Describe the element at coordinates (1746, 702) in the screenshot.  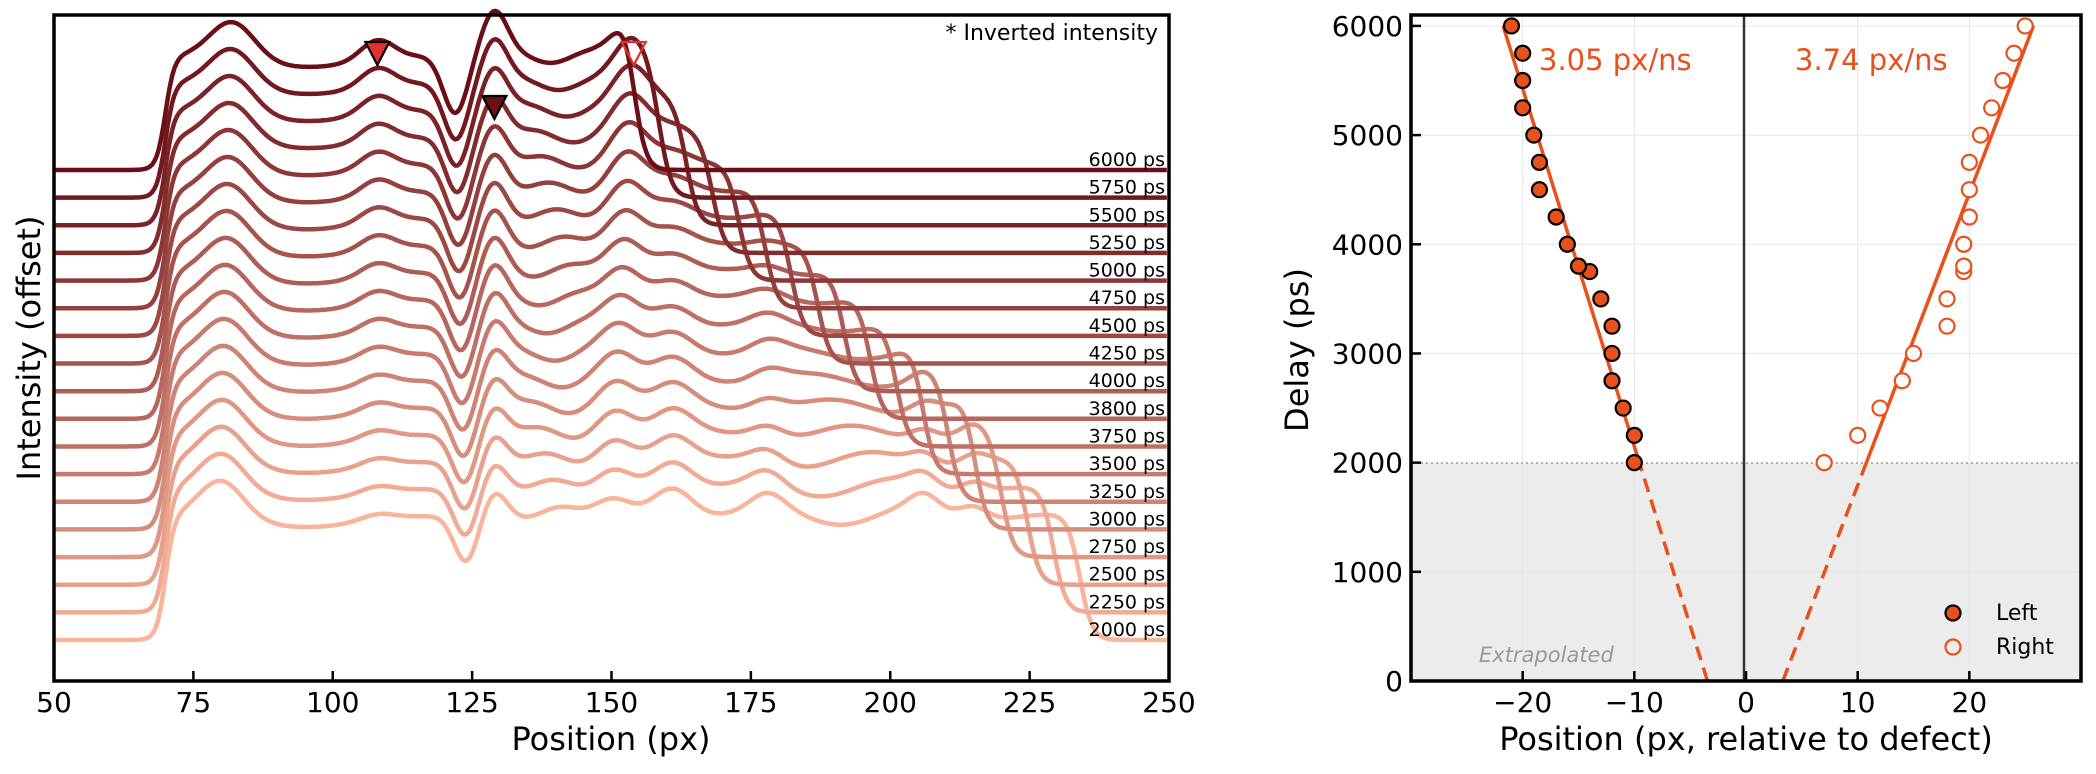
I see `right-x-tick-label: 0` at that location.